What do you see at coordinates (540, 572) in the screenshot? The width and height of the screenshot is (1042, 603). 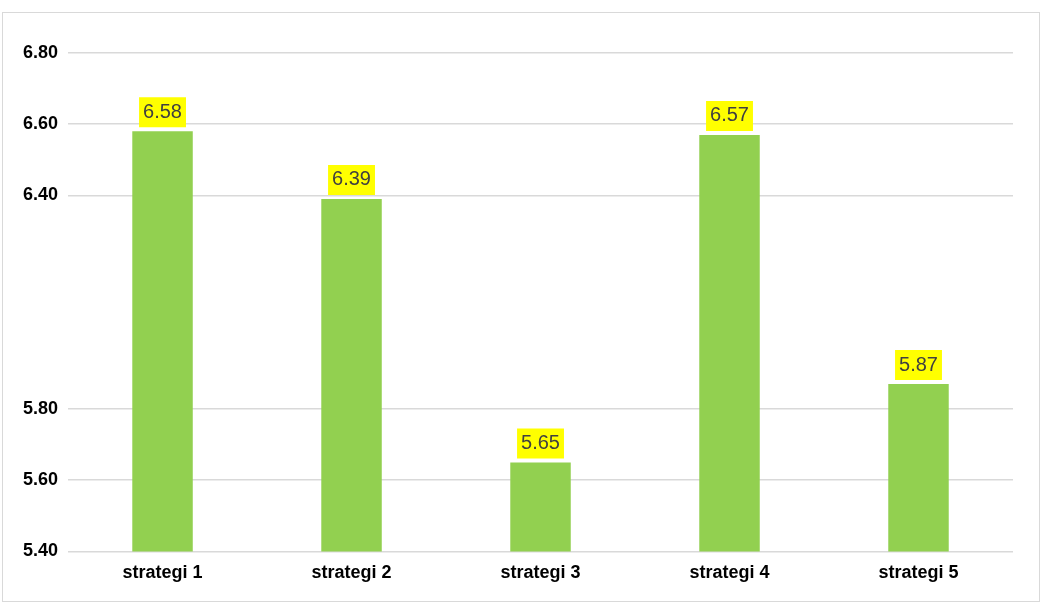 I see `x-tick-label: strategi 3` at bounding box center [540, 572].